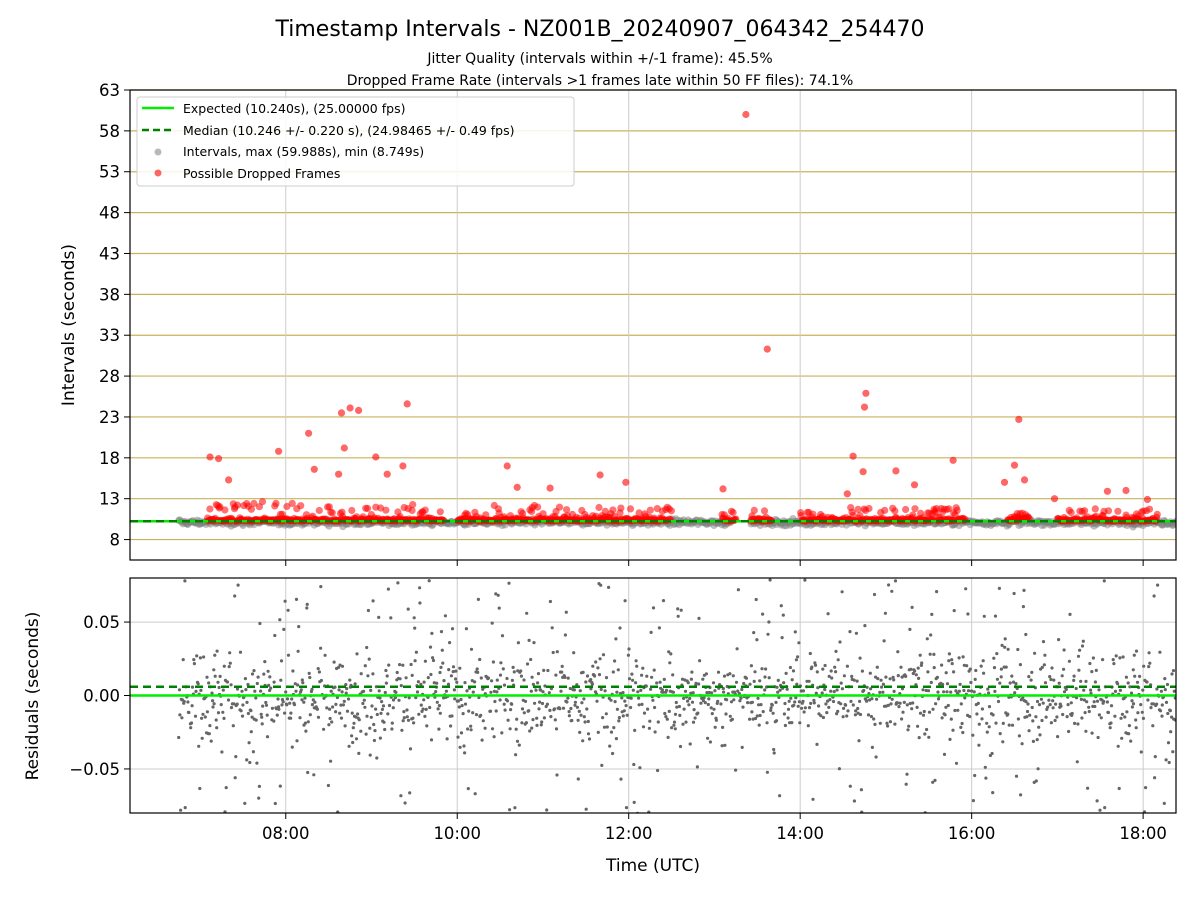 The width and height of the screenshot is (1200, 900). I want to click on dropped-frame-point, so click(630, 509).